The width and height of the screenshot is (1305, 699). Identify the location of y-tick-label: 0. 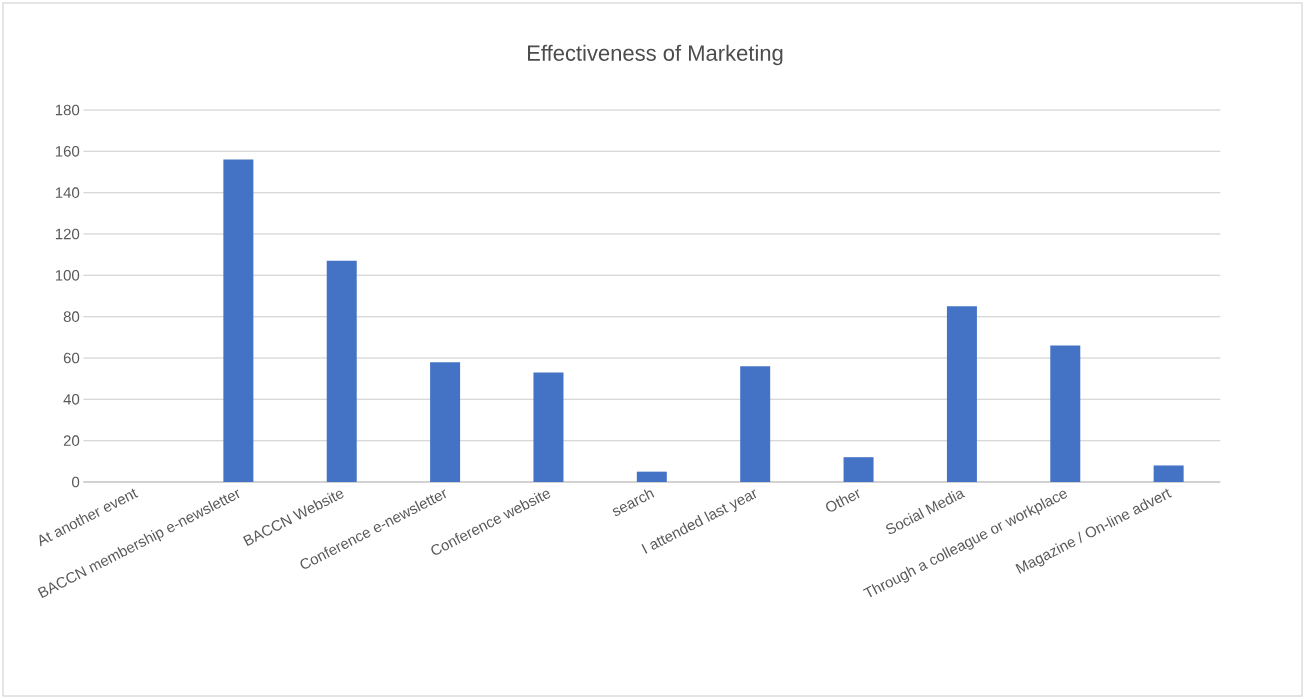
(76, 482).